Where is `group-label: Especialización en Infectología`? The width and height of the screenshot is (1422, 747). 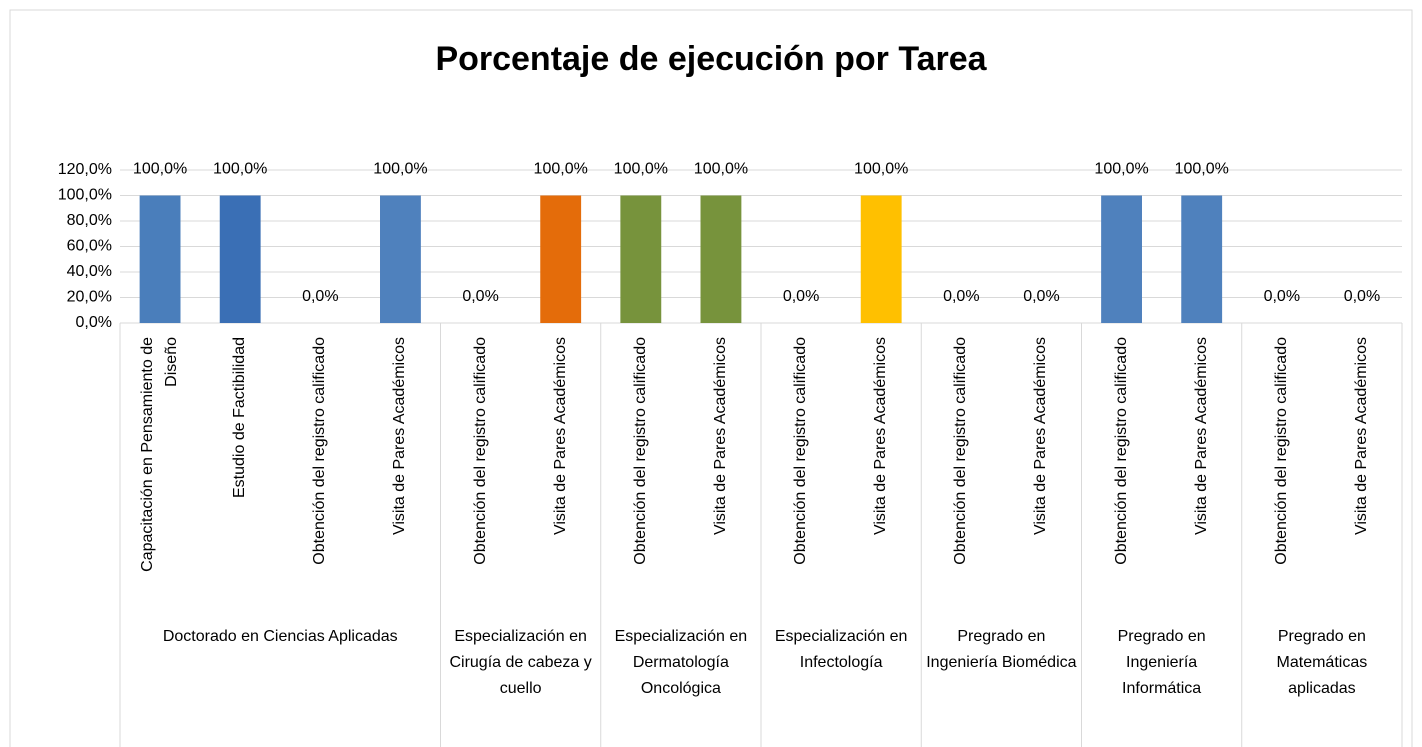 group-label: Especialización en Infectología is located at coordinates (841, 649).